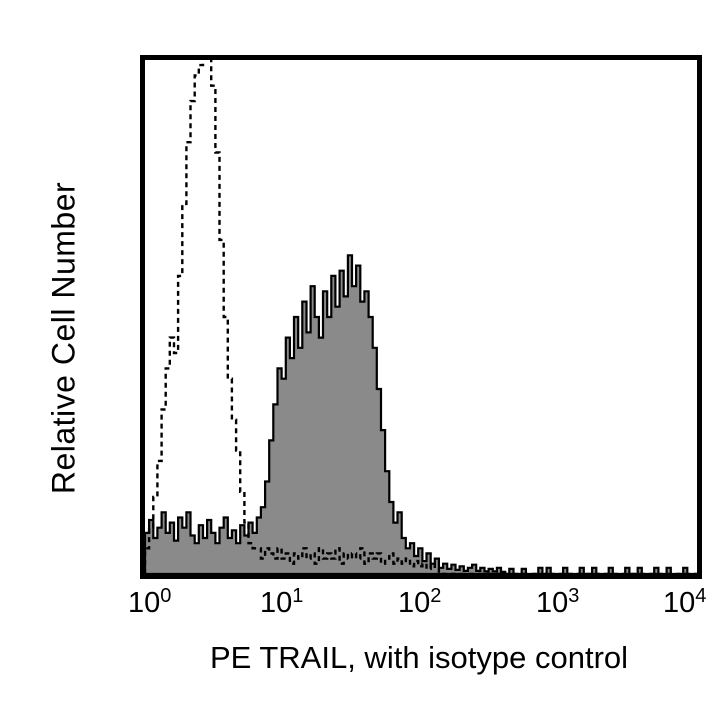 Image resolution: width=720 pixels, height=720 pixels. I want to click on y-axis-title: Relative Cell Number, so click(63, 338).